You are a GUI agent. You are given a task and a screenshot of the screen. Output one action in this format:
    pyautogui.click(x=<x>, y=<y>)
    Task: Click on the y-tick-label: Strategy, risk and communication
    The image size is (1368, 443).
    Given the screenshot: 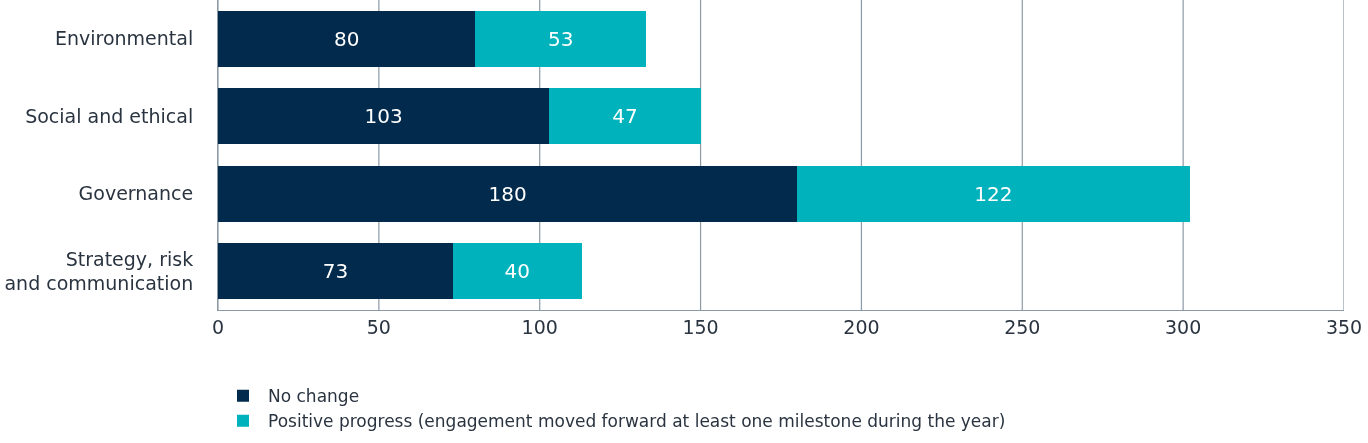 What is the action you would take?
    pyautogui.click(x=99, y=271)
    